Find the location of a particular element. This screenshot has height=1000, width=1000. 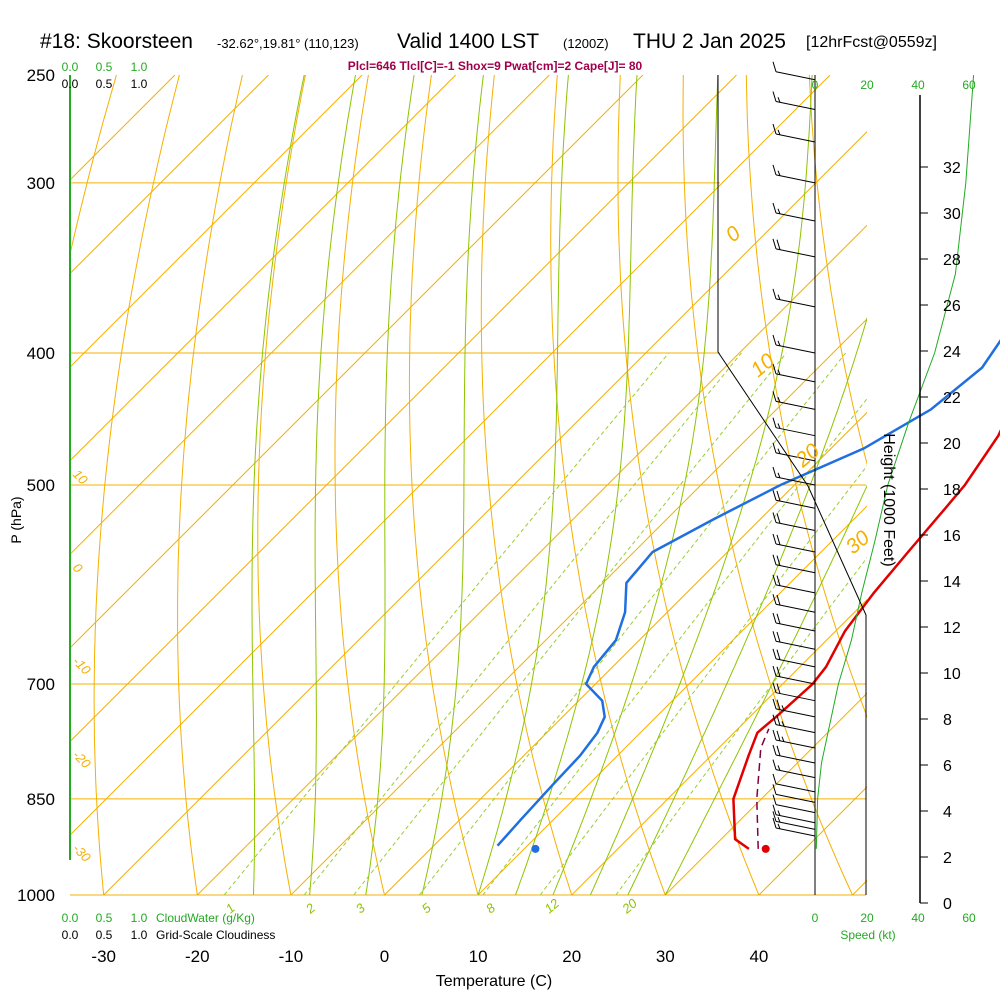

height-tick-label: 8 is located at coordinates (947, 720).